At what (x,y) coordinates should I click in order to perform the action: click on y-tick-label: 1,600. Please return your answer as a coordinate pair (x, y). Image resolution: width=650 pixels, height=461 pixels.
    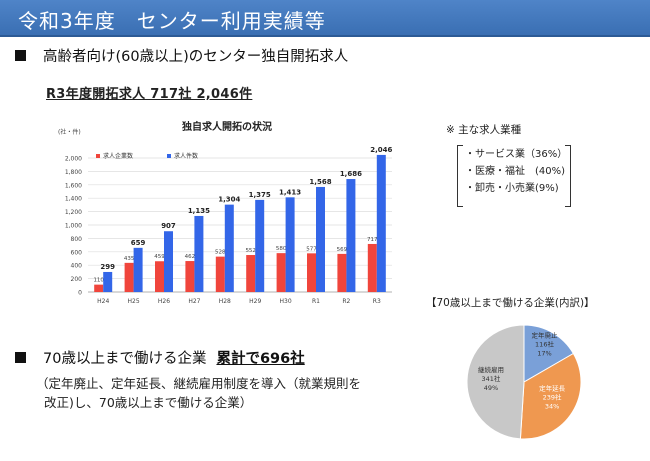
    Looking at the image, I should click on (73, 185).